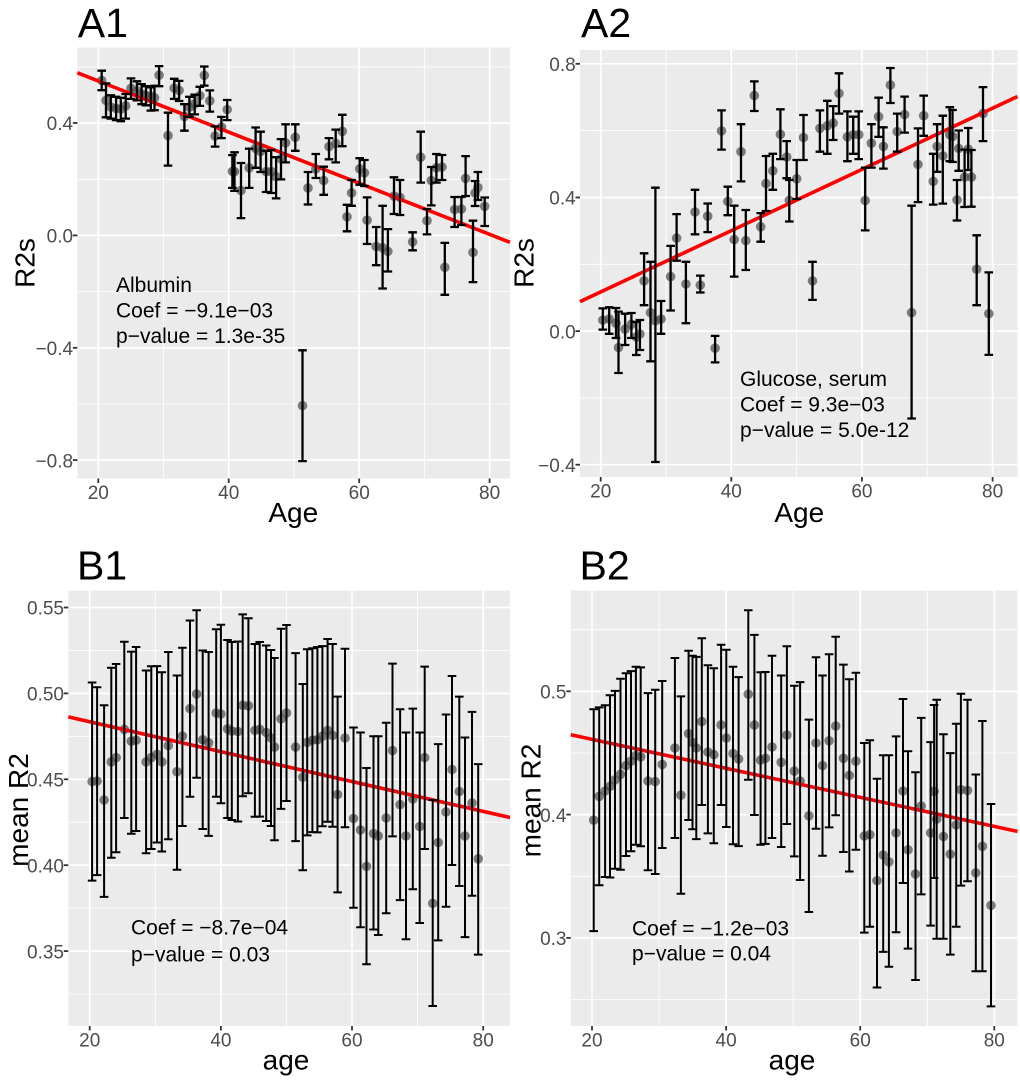 The height and width of the screenshot is (1081, 1020). Describe the element at coordinates (710, 928) in the screenshot. I see `svg-text: Coef = −1.2e−03` at that location.